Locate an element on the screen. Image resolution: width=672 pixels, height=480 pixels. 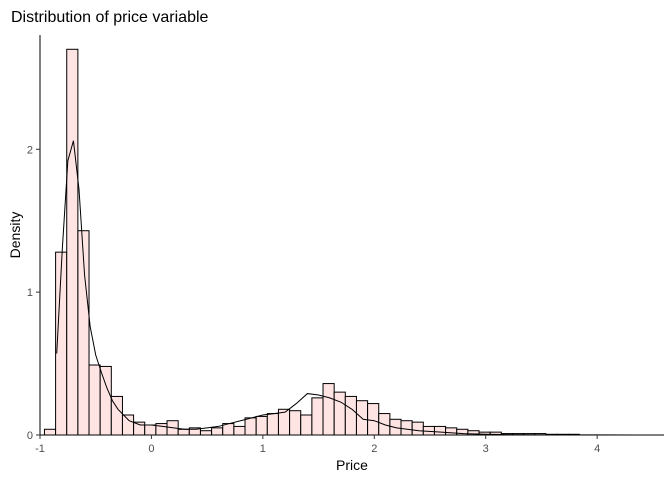
x-tick-label: 4 is located at coordinates (597, 449).